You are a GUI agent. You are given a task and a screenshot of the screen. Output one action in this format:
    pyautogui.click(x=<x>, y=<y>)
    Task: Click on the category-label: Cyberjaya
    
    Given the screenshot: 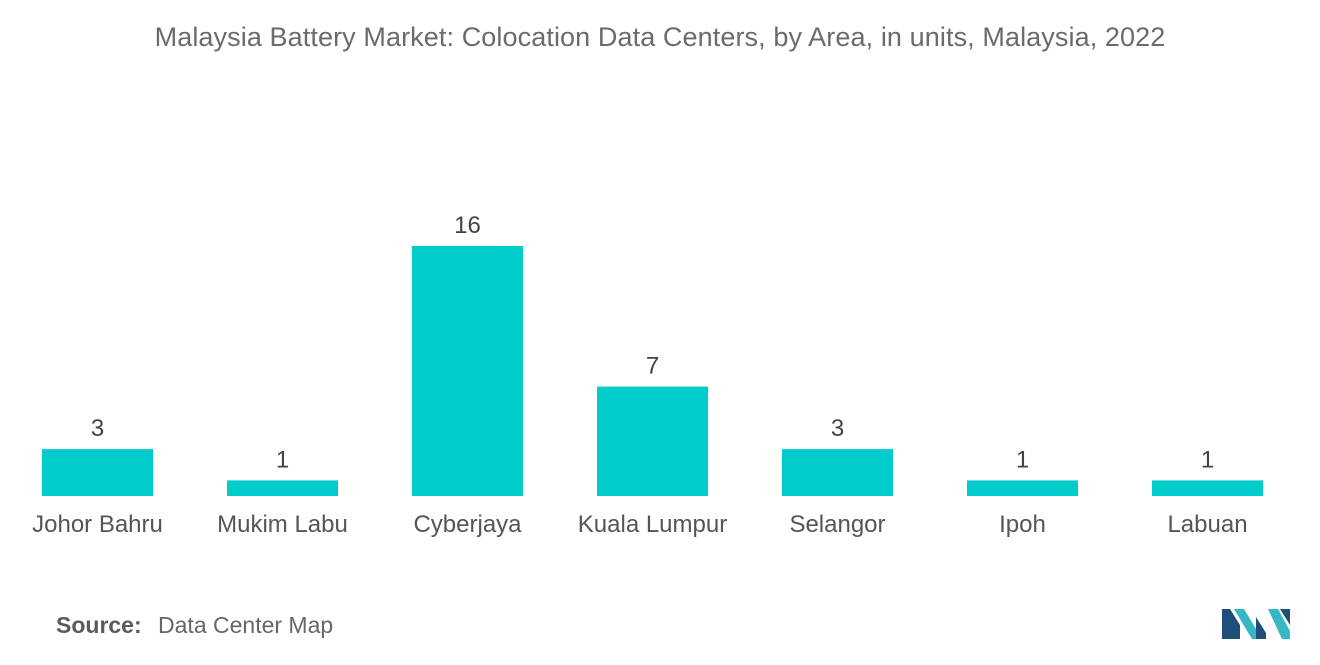 What is the action you would take?
    pyautogui.click(x=467, y=524)
    